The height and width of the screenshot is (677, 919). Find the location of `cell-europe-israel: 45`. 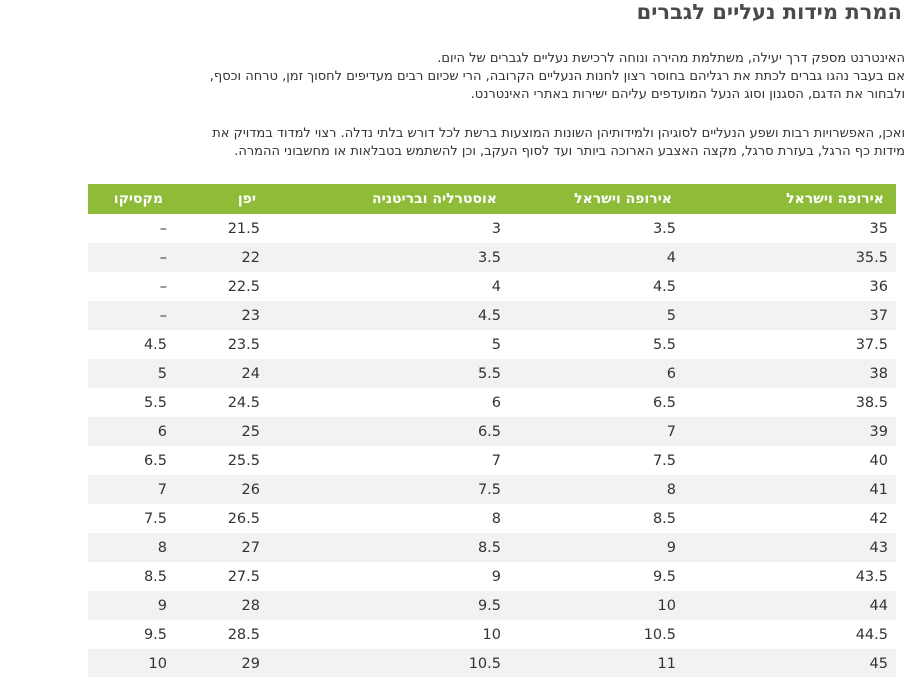

cell-europe-israel: 45 is located at coordinates (790, 663).